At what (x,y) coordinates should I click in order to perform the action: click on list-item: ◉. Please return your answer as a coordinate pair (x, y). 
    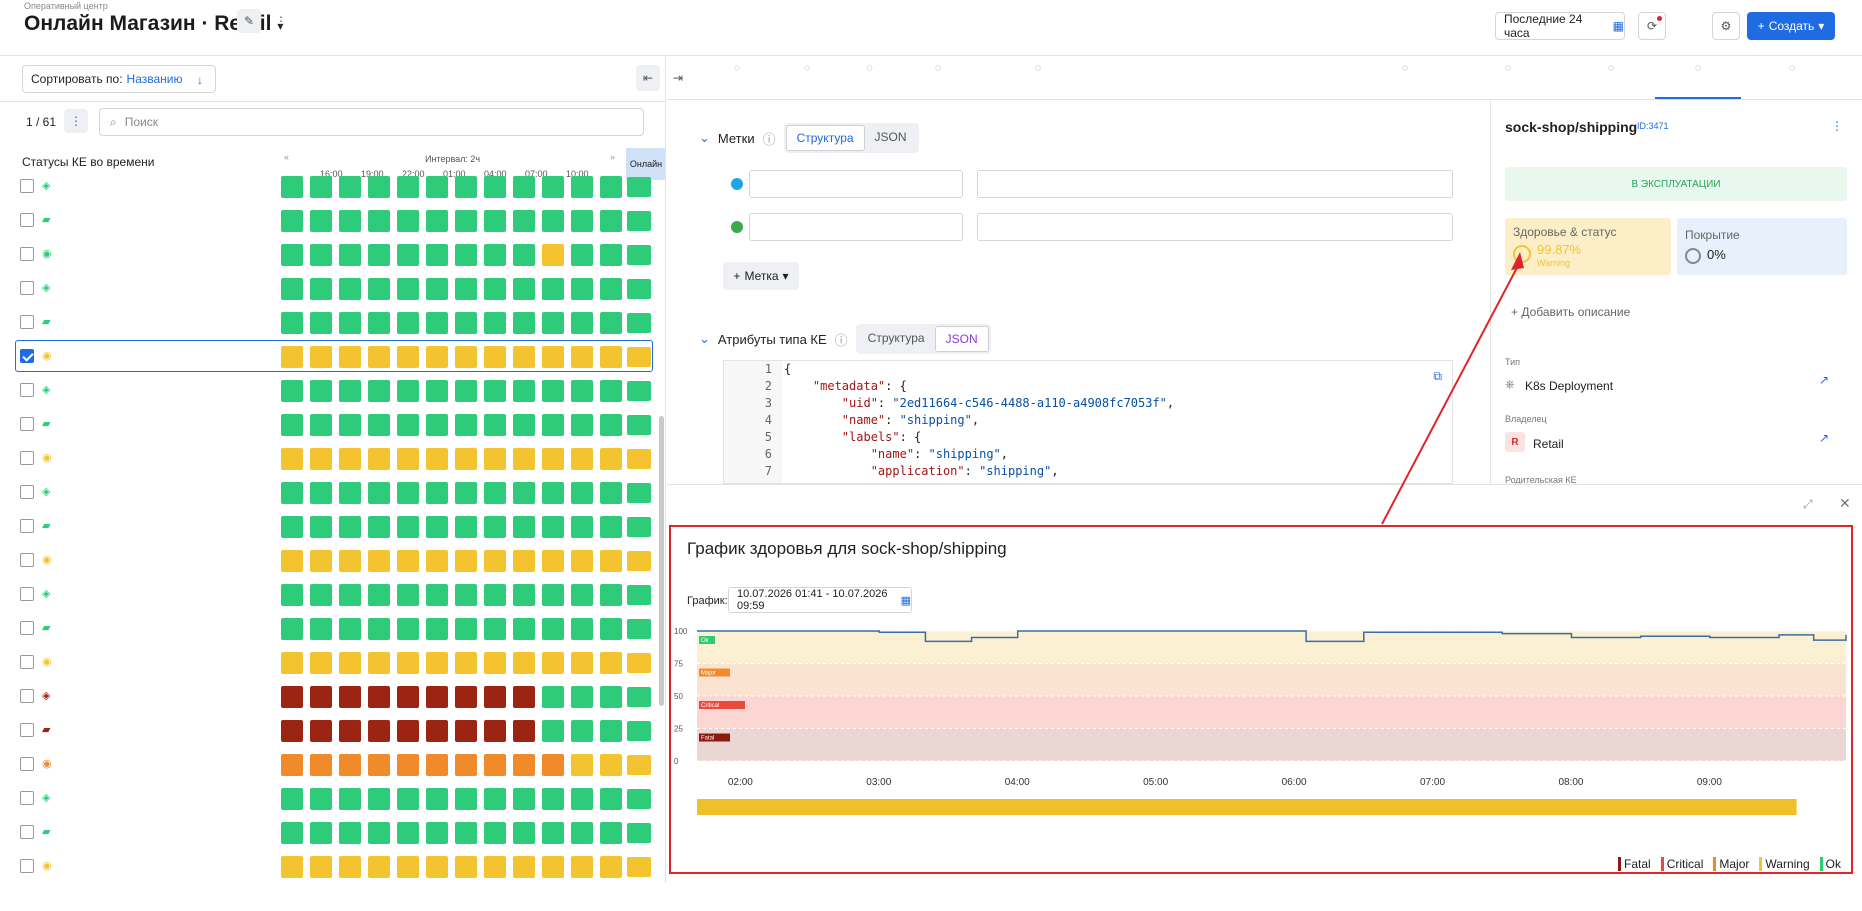
    Looking at the image, I should click on (332, 458).